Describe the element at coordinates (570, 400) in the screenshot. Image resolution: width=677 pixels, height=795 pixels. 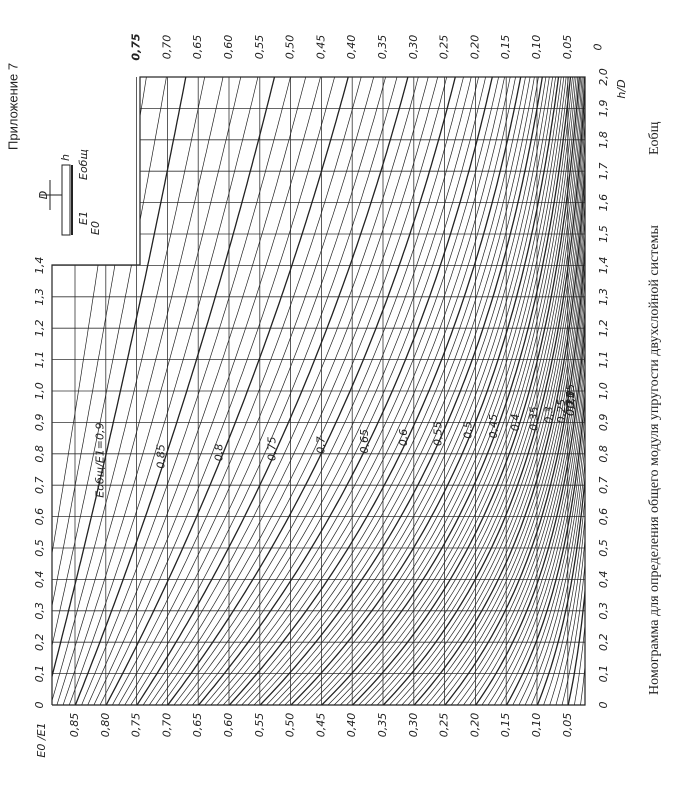
I see `curve-label: 0,1` at that location.